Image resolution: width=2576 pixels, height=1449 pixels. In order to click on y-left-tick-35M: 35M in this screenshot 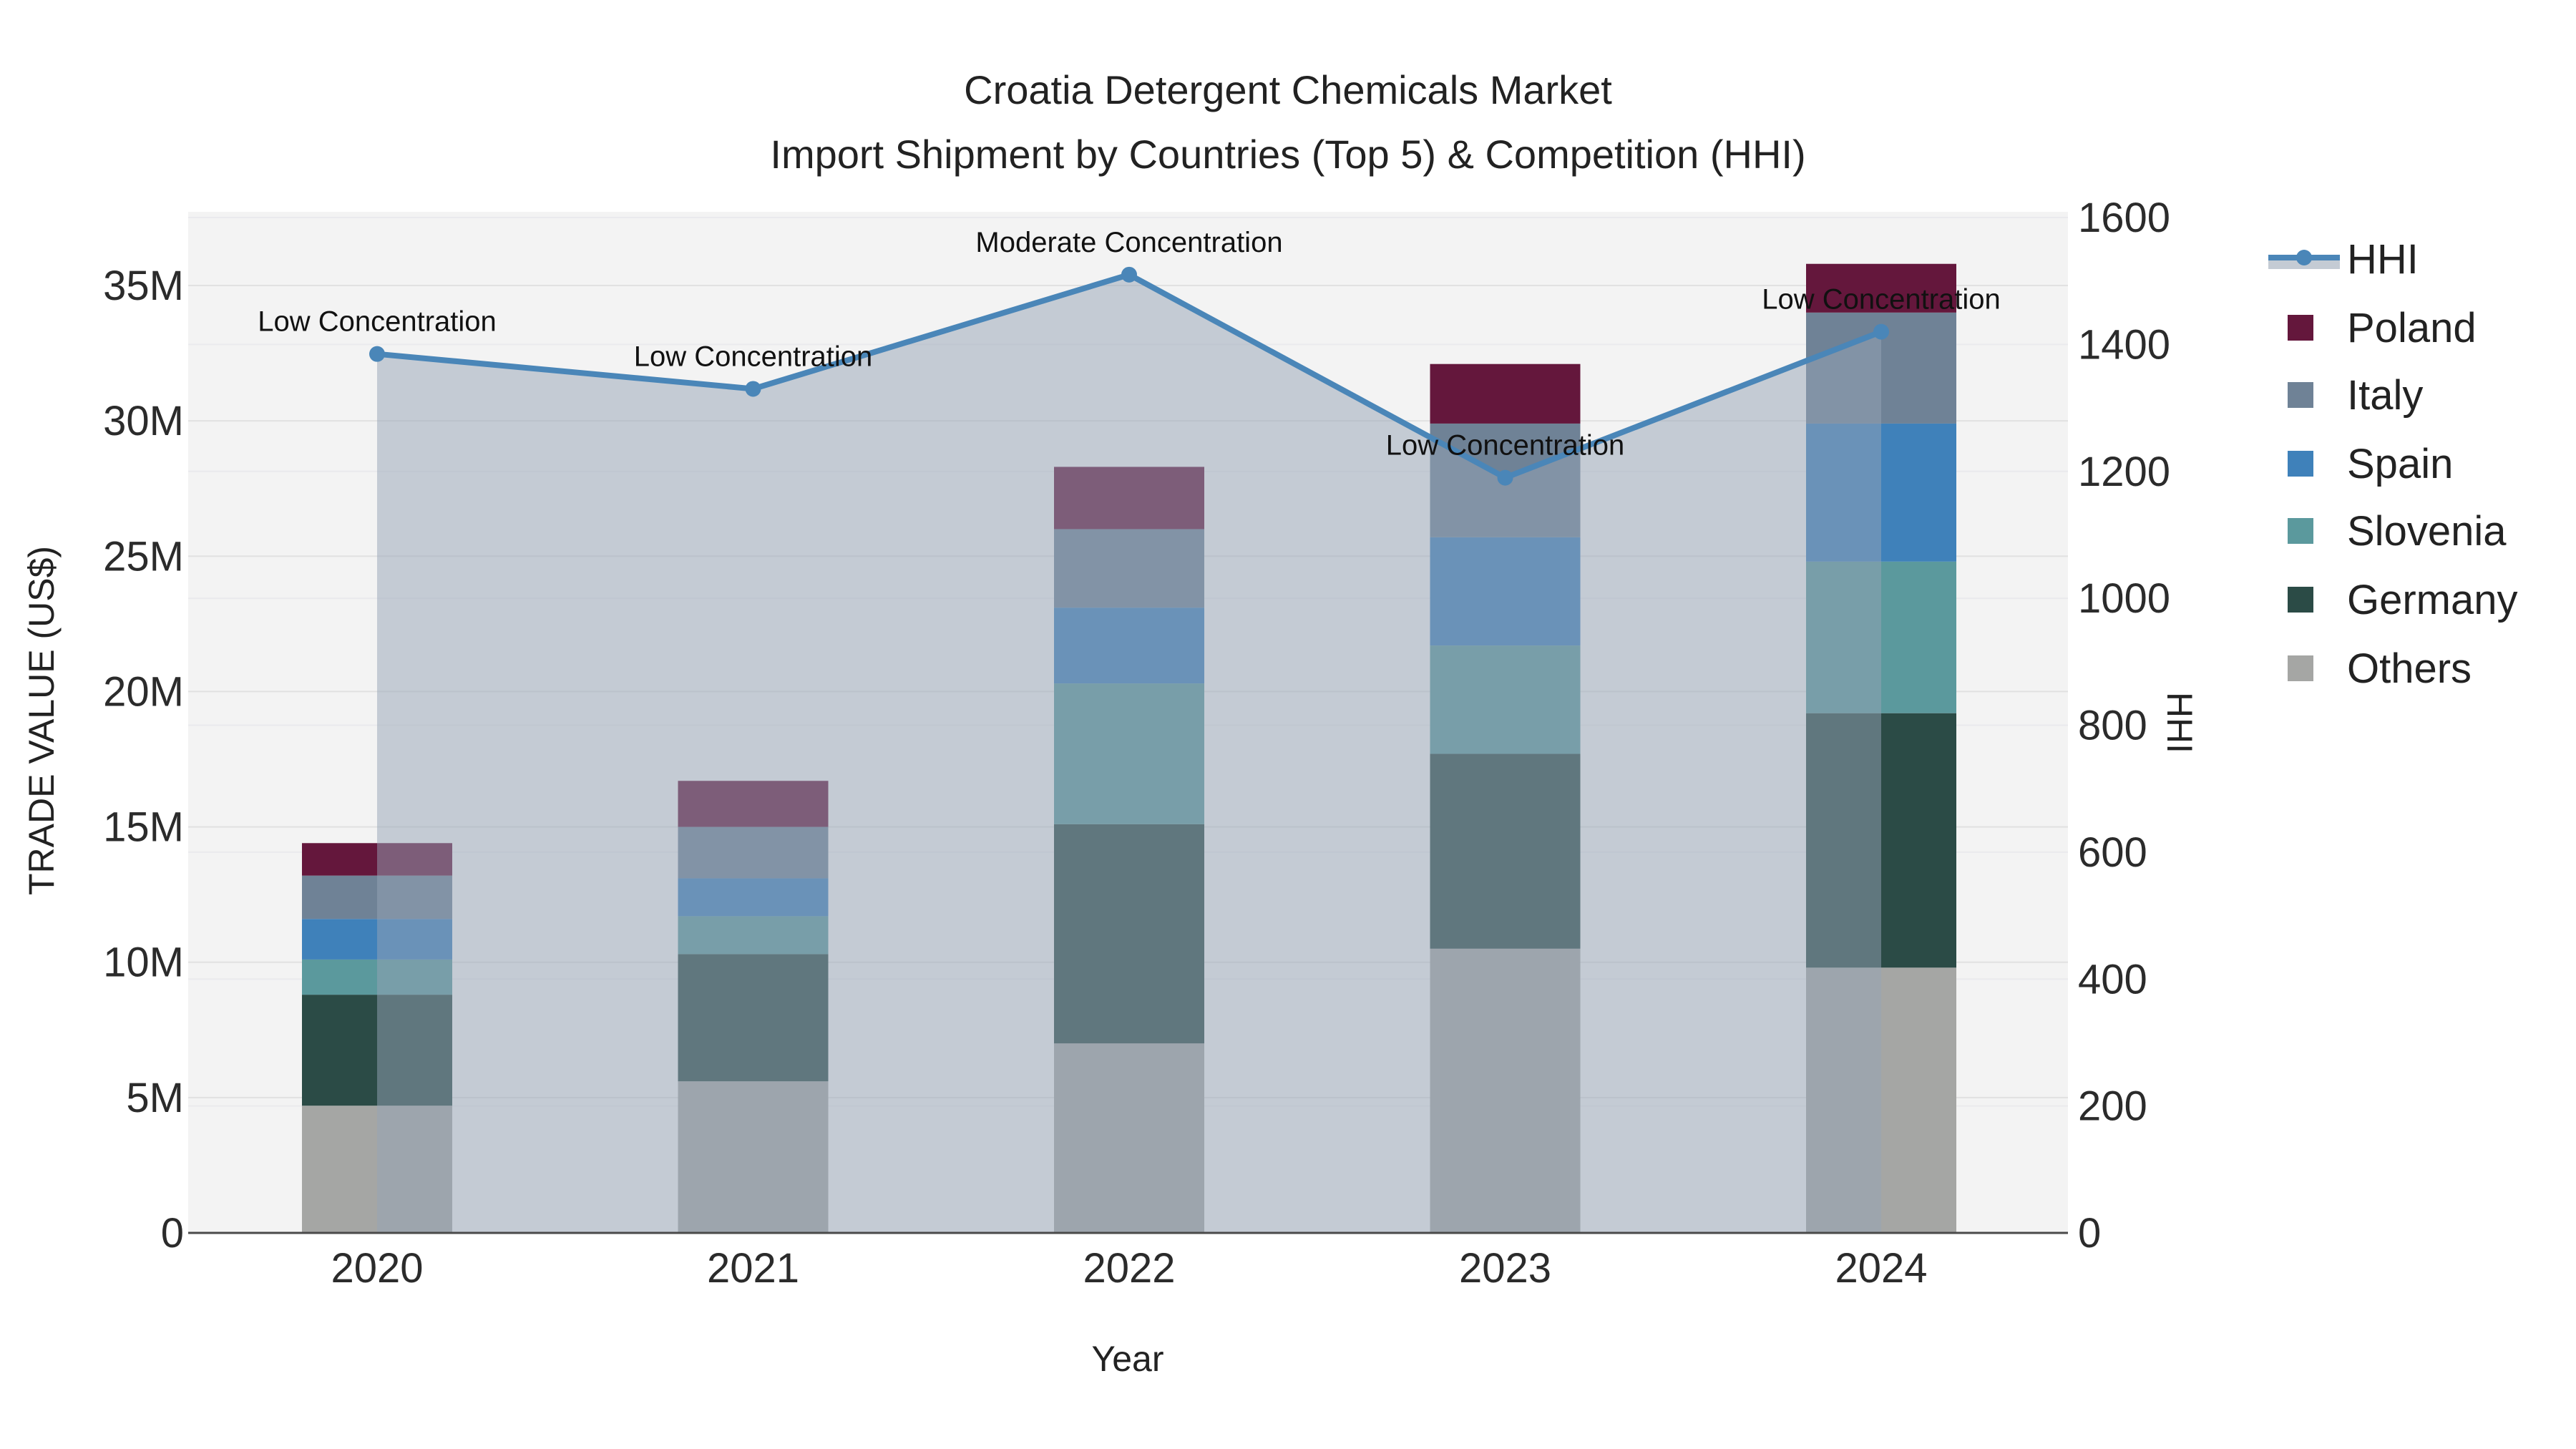, I will do `click(143, 286)`.